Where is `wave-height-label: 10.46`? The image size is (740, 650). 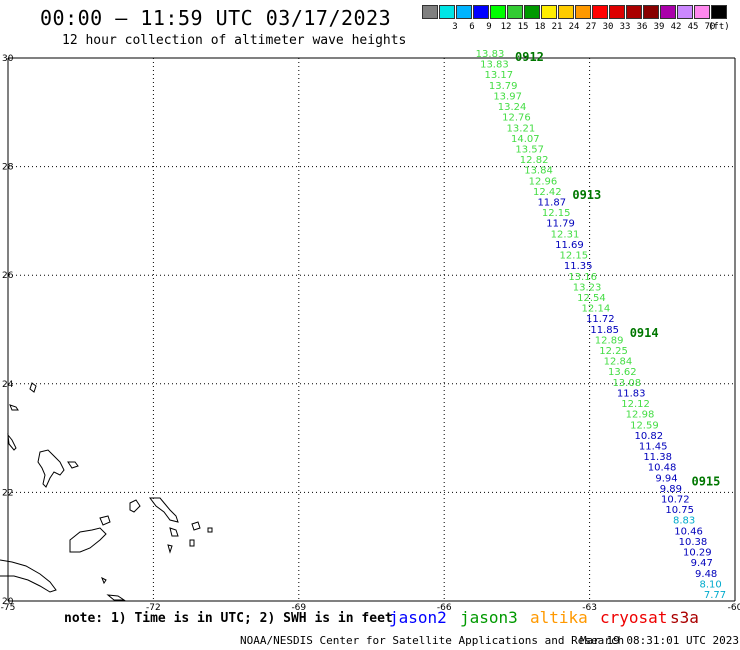 wave-height-label: 10.46 is located at coordinates (688, 531).